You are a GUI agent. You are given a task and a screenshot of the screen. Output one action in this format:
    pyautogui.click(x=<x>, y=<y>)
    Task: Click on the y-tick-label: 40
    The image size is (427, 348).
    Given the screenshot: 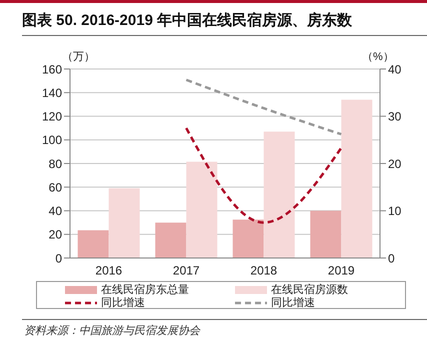 What is the action you would take?
    pyautogui.click(x=55, y=211)
    